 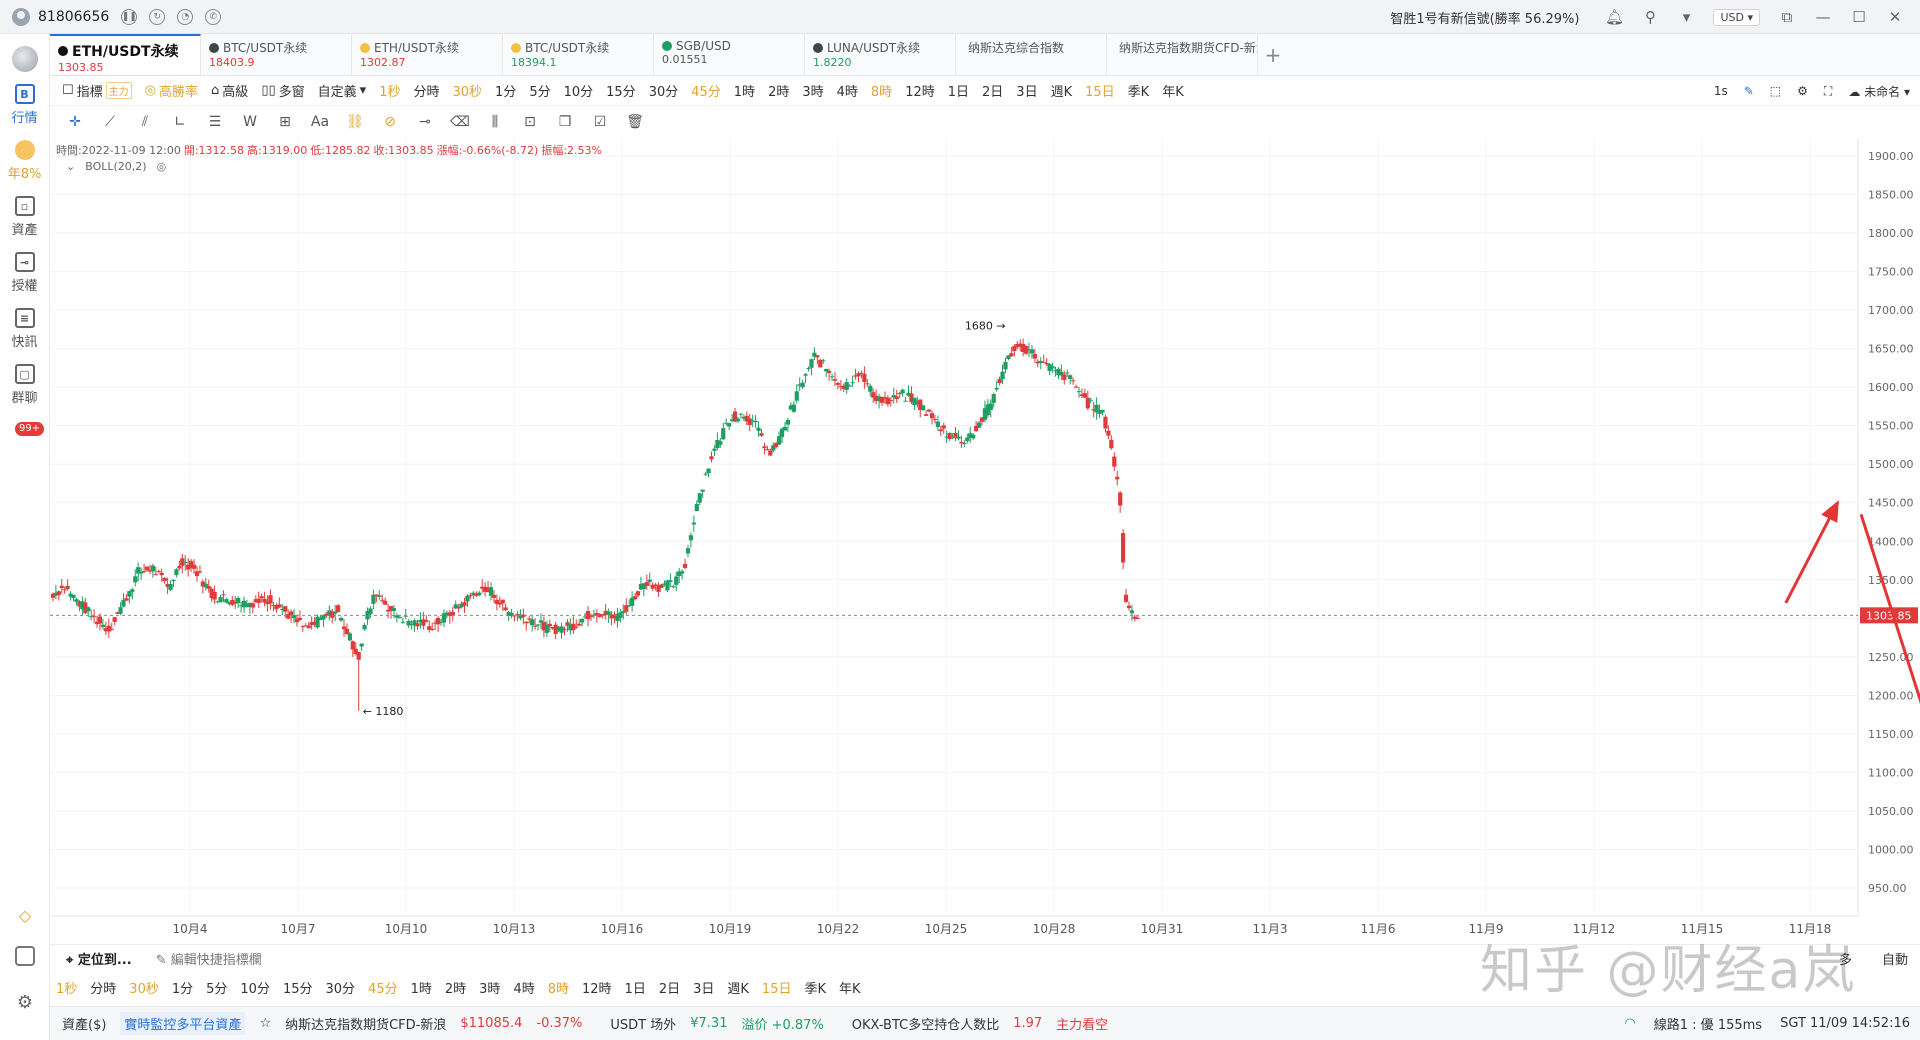 I want to click on chevron-down-icon: ⌄, so click(x=71, y=166).